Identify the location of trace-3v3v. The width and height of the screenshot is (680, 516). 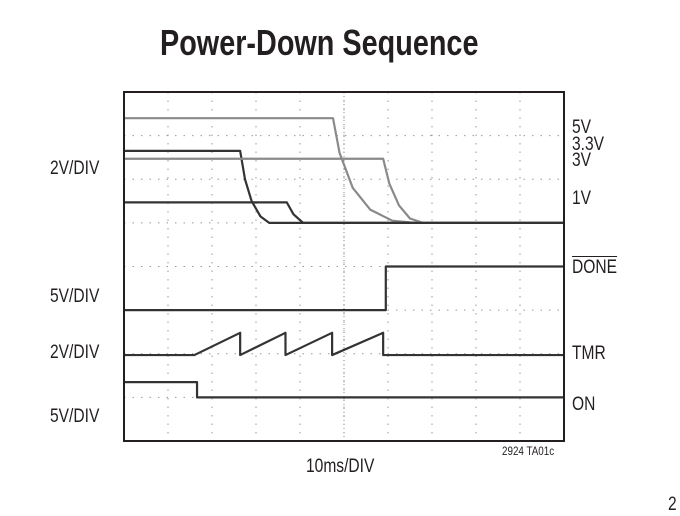
(344, 186).